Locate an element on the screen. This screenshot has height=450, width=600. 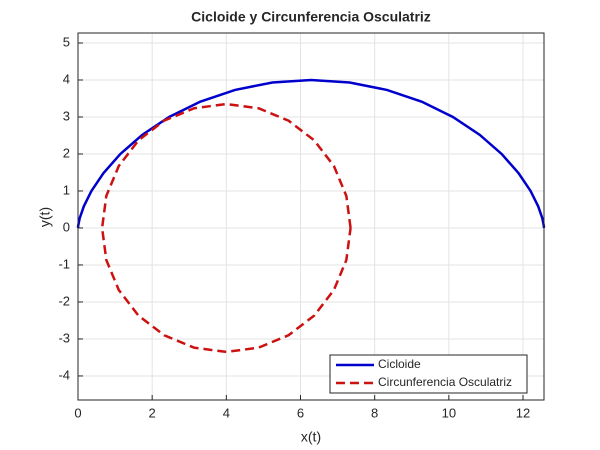
legend-label: Circunferencia Osculatriz is located at coordinates (445, 382).